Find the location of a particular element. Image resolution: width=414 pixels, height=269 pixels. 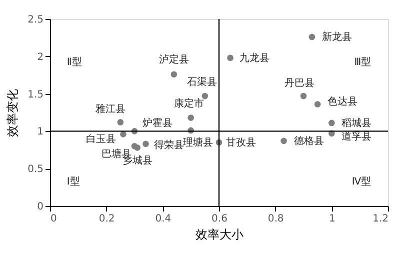

y-tick-label: 0 is located at coordinates (40, 207).